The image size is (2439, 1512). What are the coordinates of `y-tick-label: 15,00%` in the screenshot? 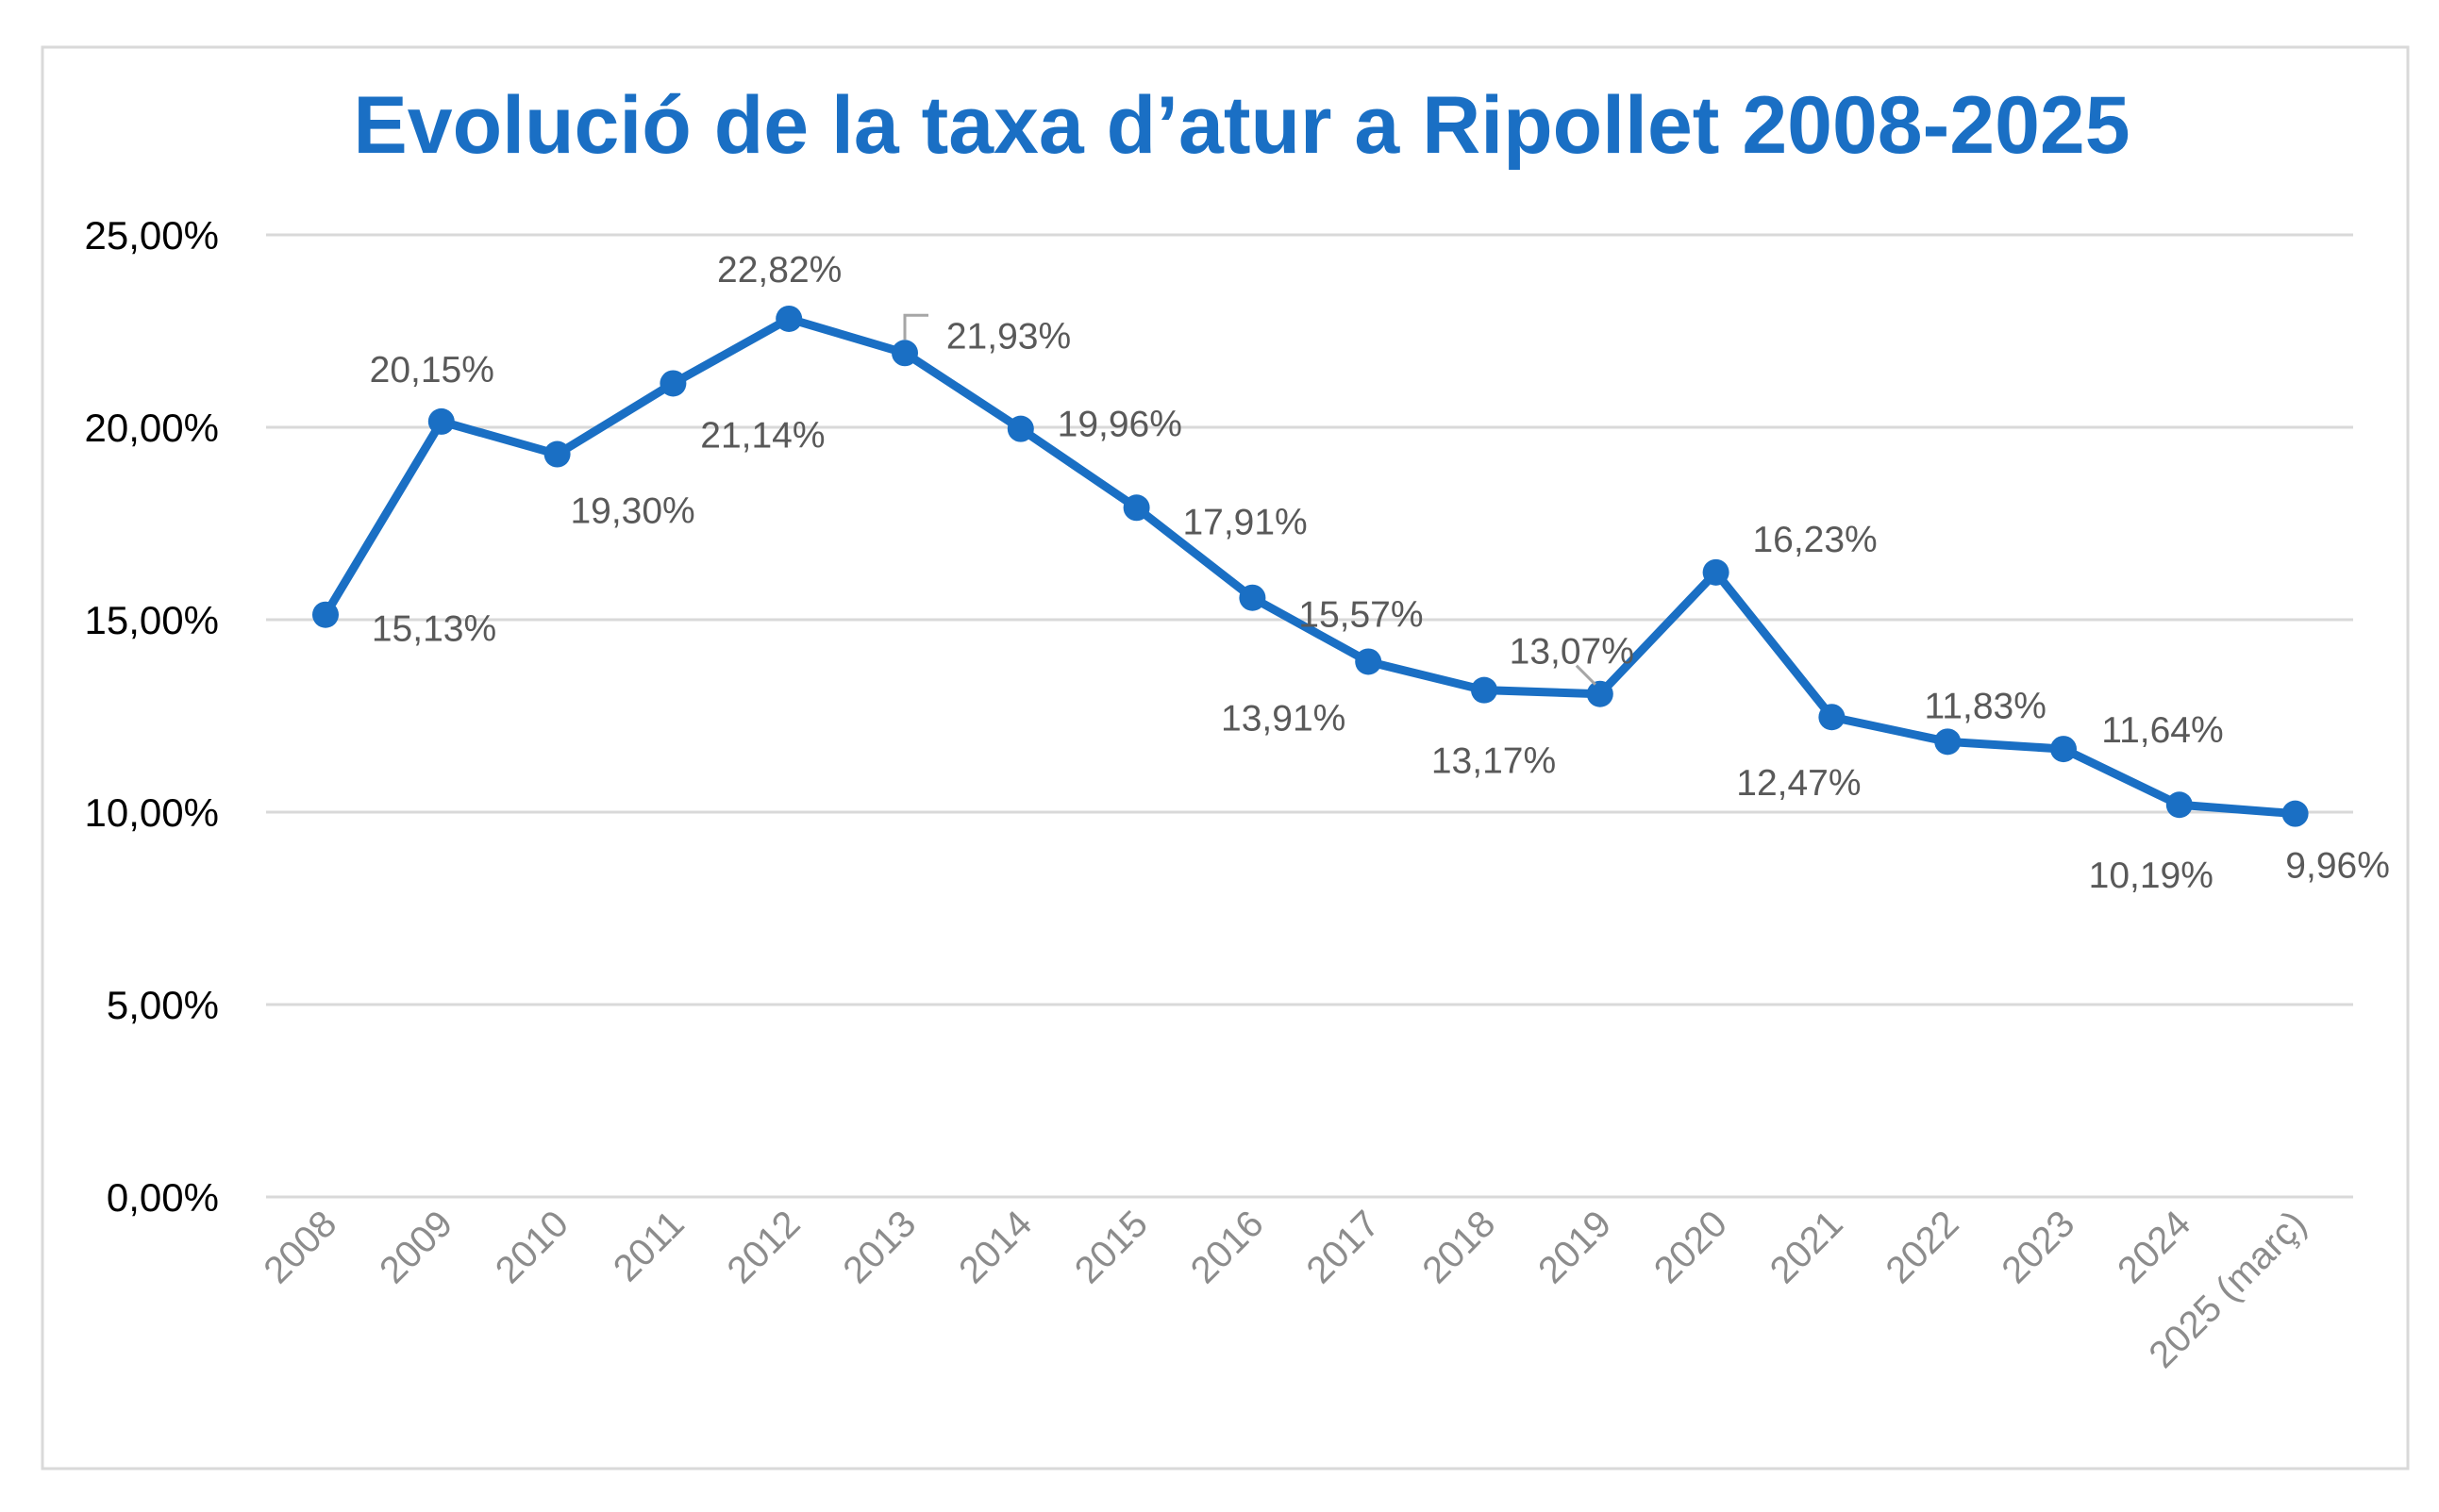 It's located at (152, 620).